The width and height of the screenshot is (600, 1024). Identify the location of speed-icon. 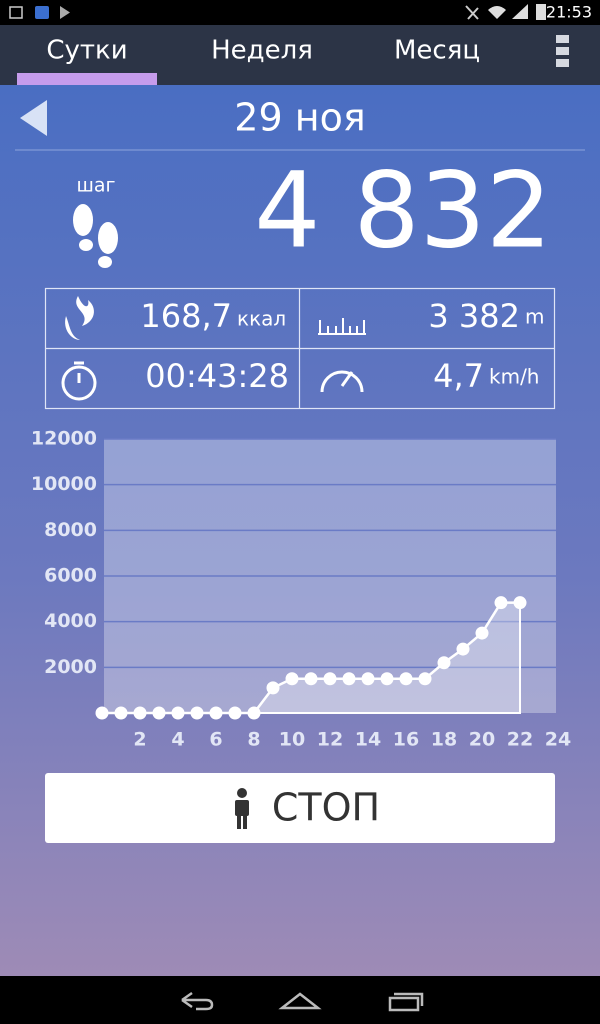
(342, 381).